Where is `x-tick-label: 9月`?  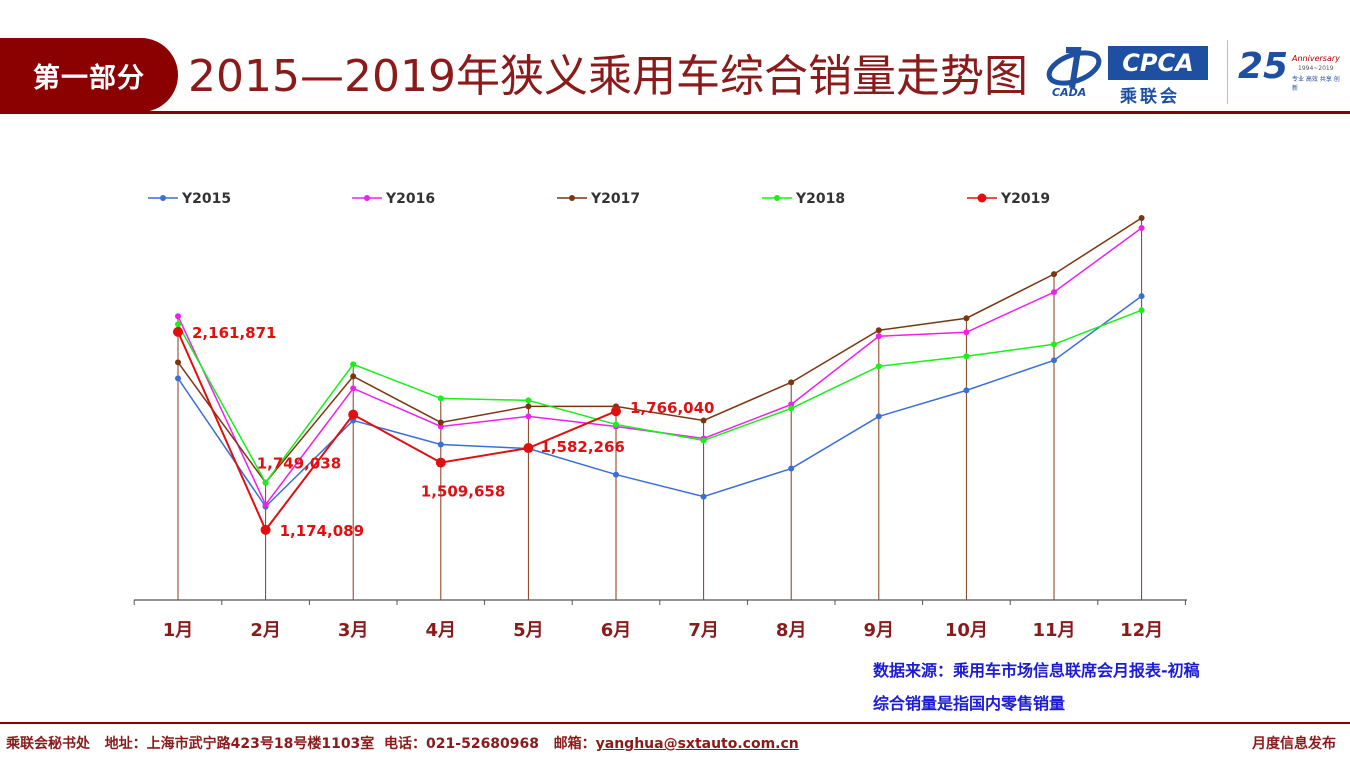
x-tick-label: 9月 is located at coordinates (879, 630).